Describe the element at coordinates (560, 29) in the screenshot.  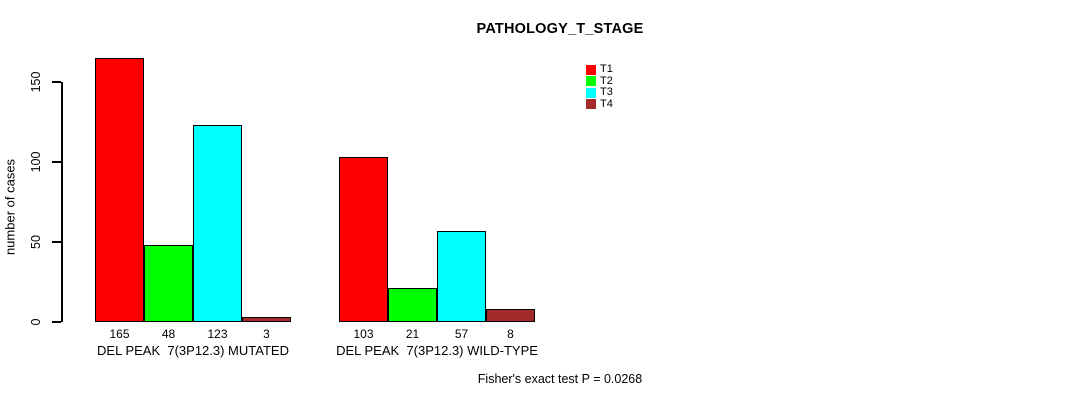
I see `chart-title: PATHOLOGY_T_STAGE` at that location.